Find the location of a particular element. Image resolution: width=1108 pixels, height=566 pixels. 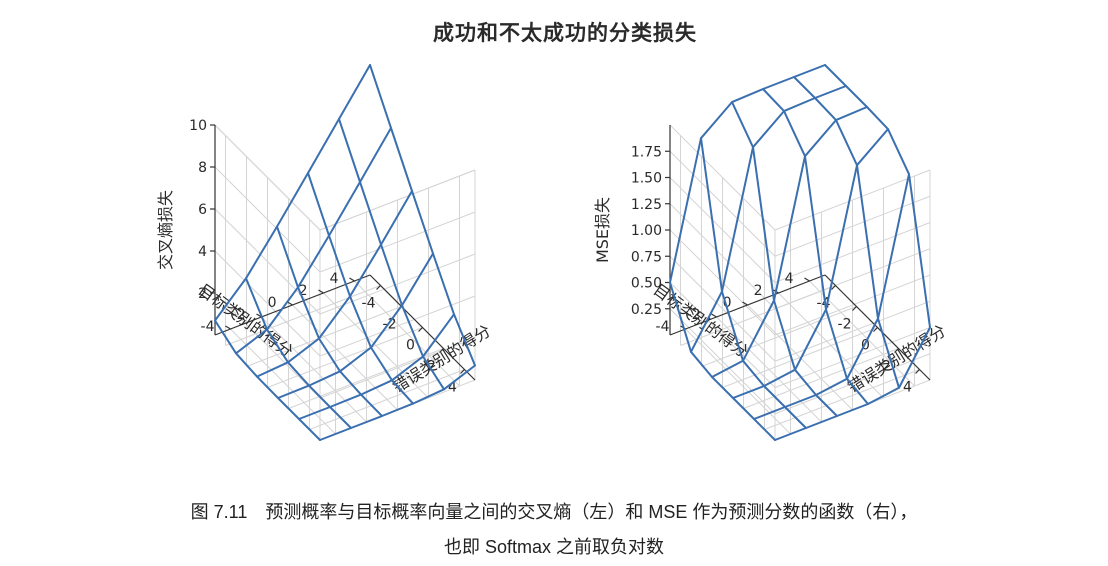

mse-z-tick-label: 0.25 is located at coordinates (646, 310).